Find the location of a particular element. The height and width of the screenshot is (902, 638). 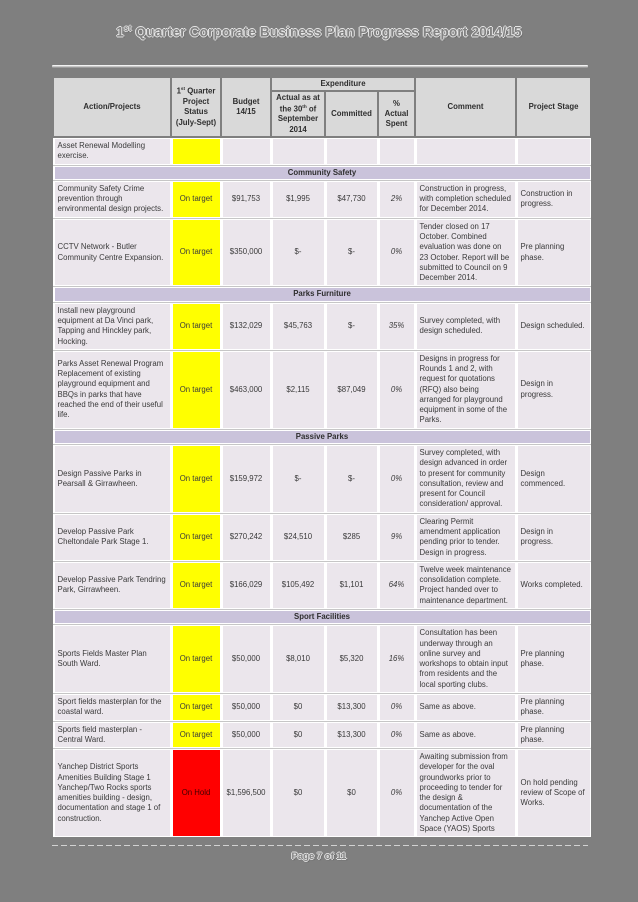

cell-committed: $0 is located at coordinates (351, 793).